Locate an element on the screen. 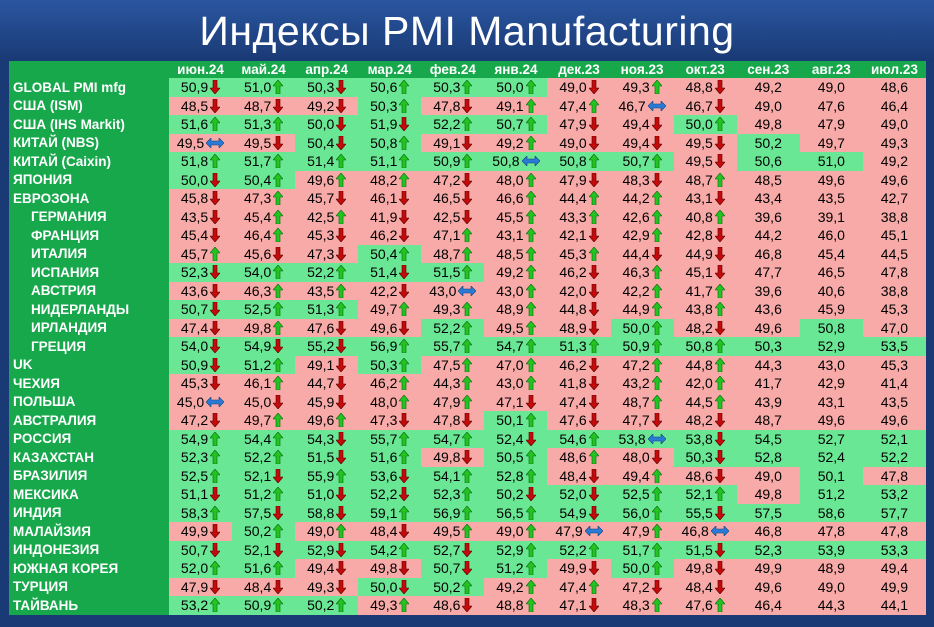 Image resolution: width=934 pixels, height=627 pixels. row-label: МАЛАЙЗИЯ is located at coordinates (89, 531).